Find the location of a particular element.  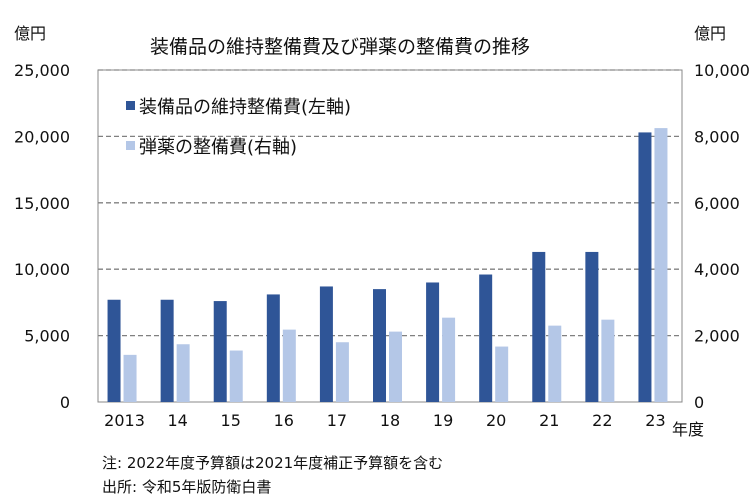

y-left-tick-label: 5,000 is located at coordinates (47, 336).